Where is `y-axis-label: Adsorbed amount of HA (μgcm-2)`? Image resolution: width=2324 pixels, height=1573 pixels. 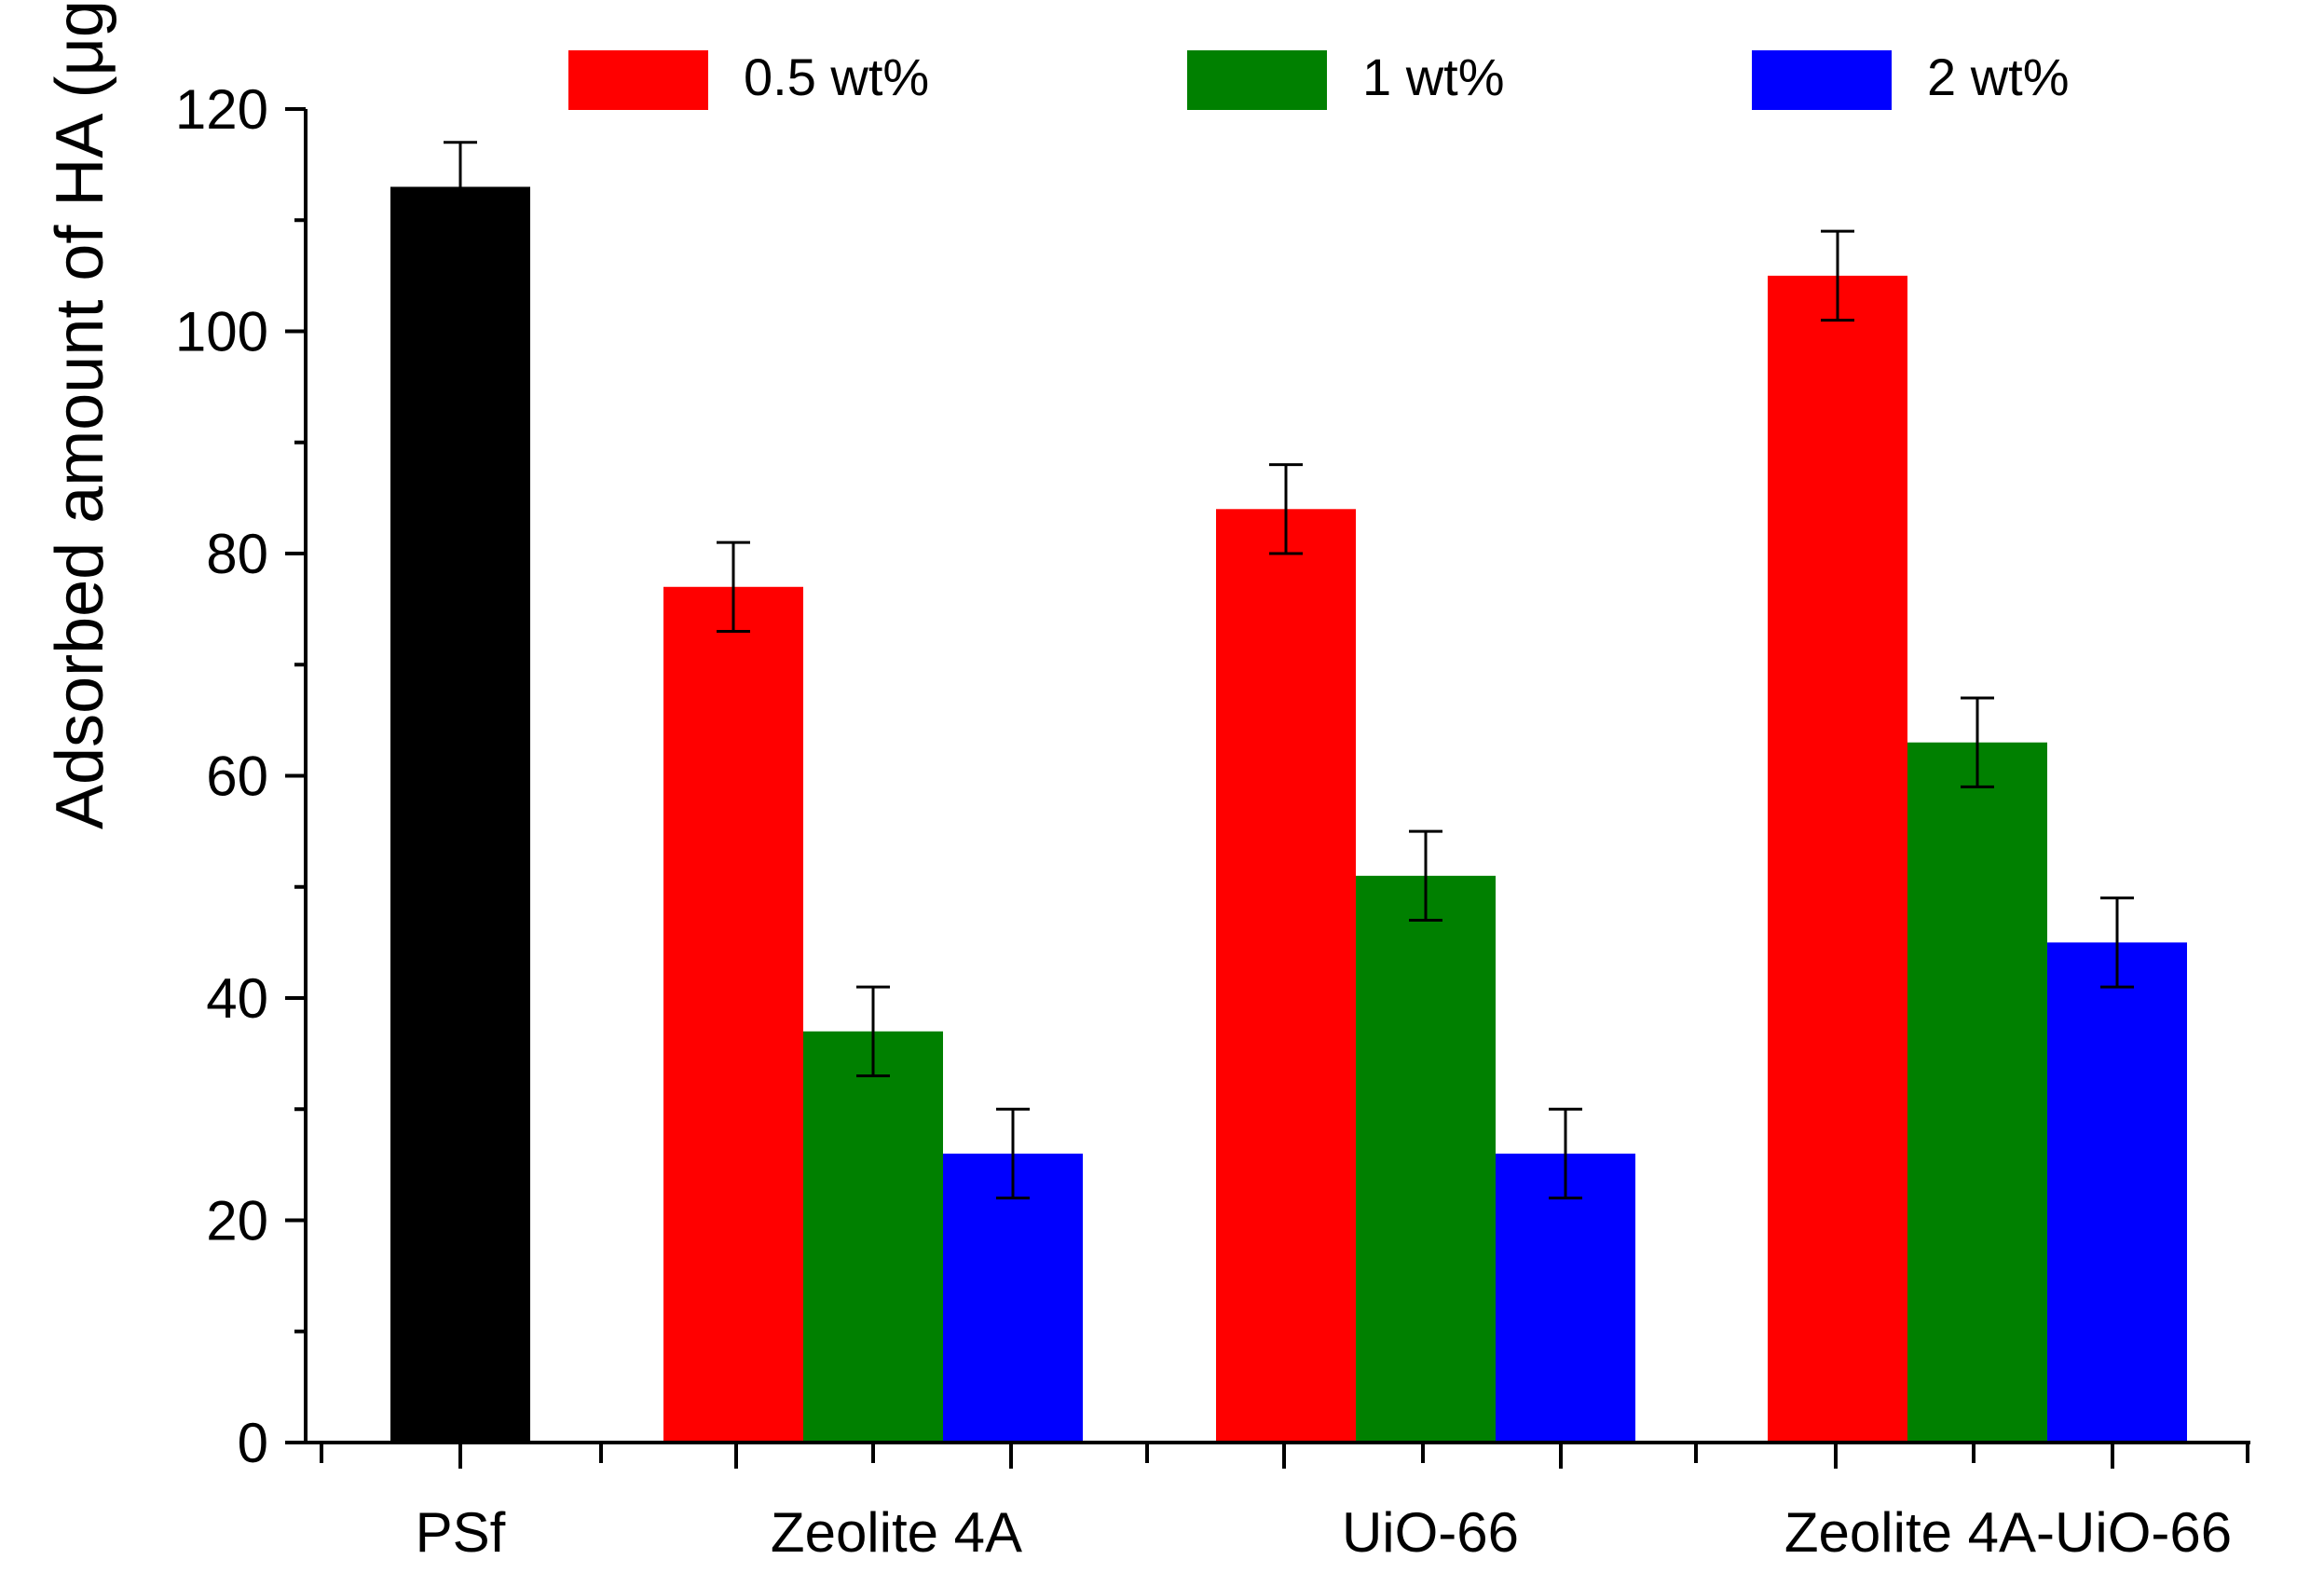 y-axis-label: Adsorbed amount of HA (μgcm-2) is located at coordinates (77, 415).